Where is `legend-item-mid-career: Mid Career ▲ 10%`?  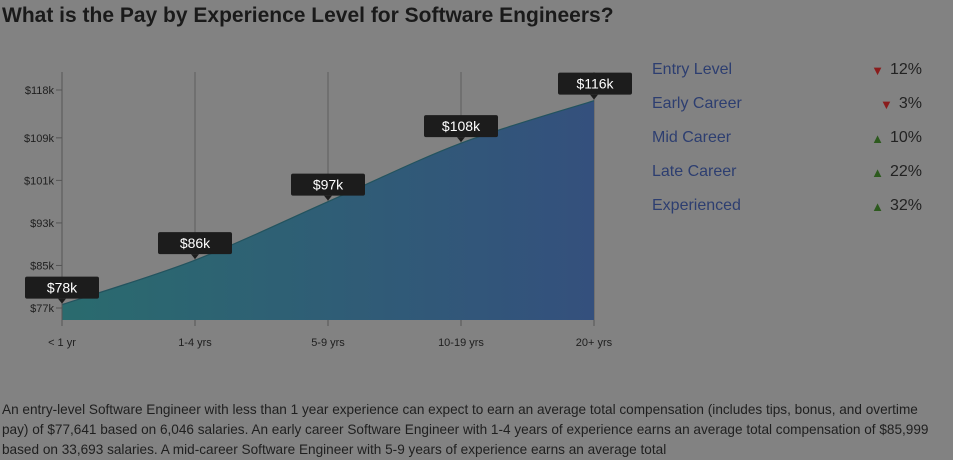
legend-item-mid-career: Mid Career ▲ 10% is located at coordinates (787, 146).